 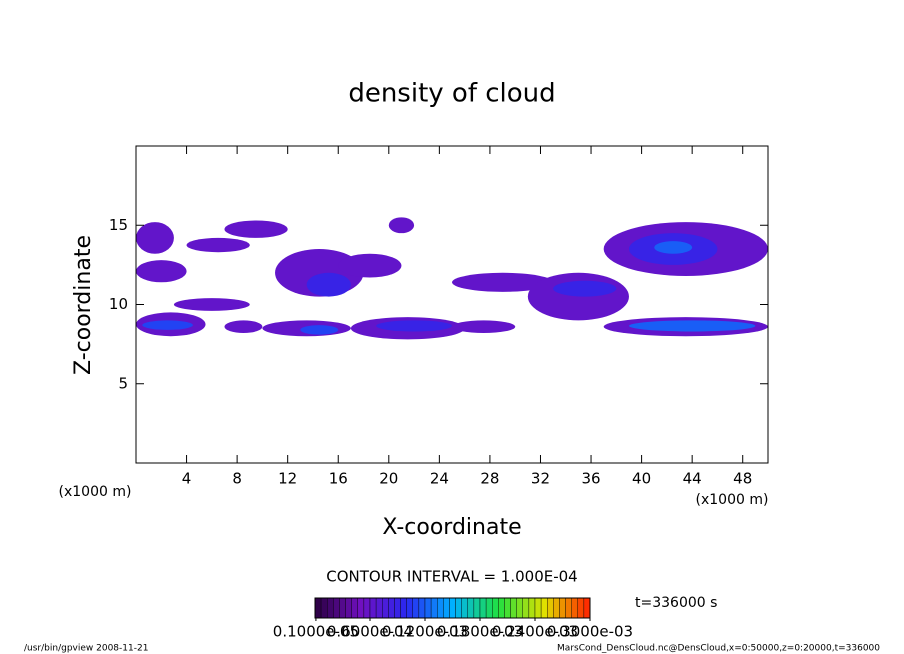 What do you see at coordinates (742, 479) in the screenshot?
I see `x-tick-label: 48` at bounding box center [742, 479].